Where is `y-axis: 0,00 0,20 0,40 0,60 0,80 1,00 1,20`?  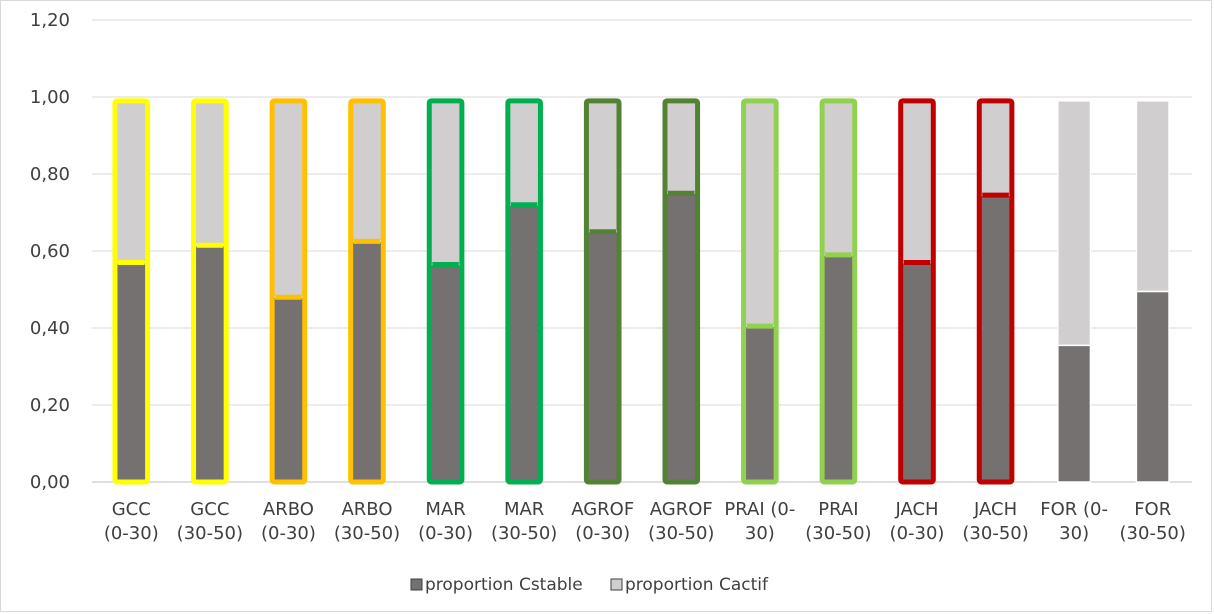 y-axis: 0,00 0,20 0,40 0,60 0,80 1,00 1,20 is located at coordinates (50, 251).